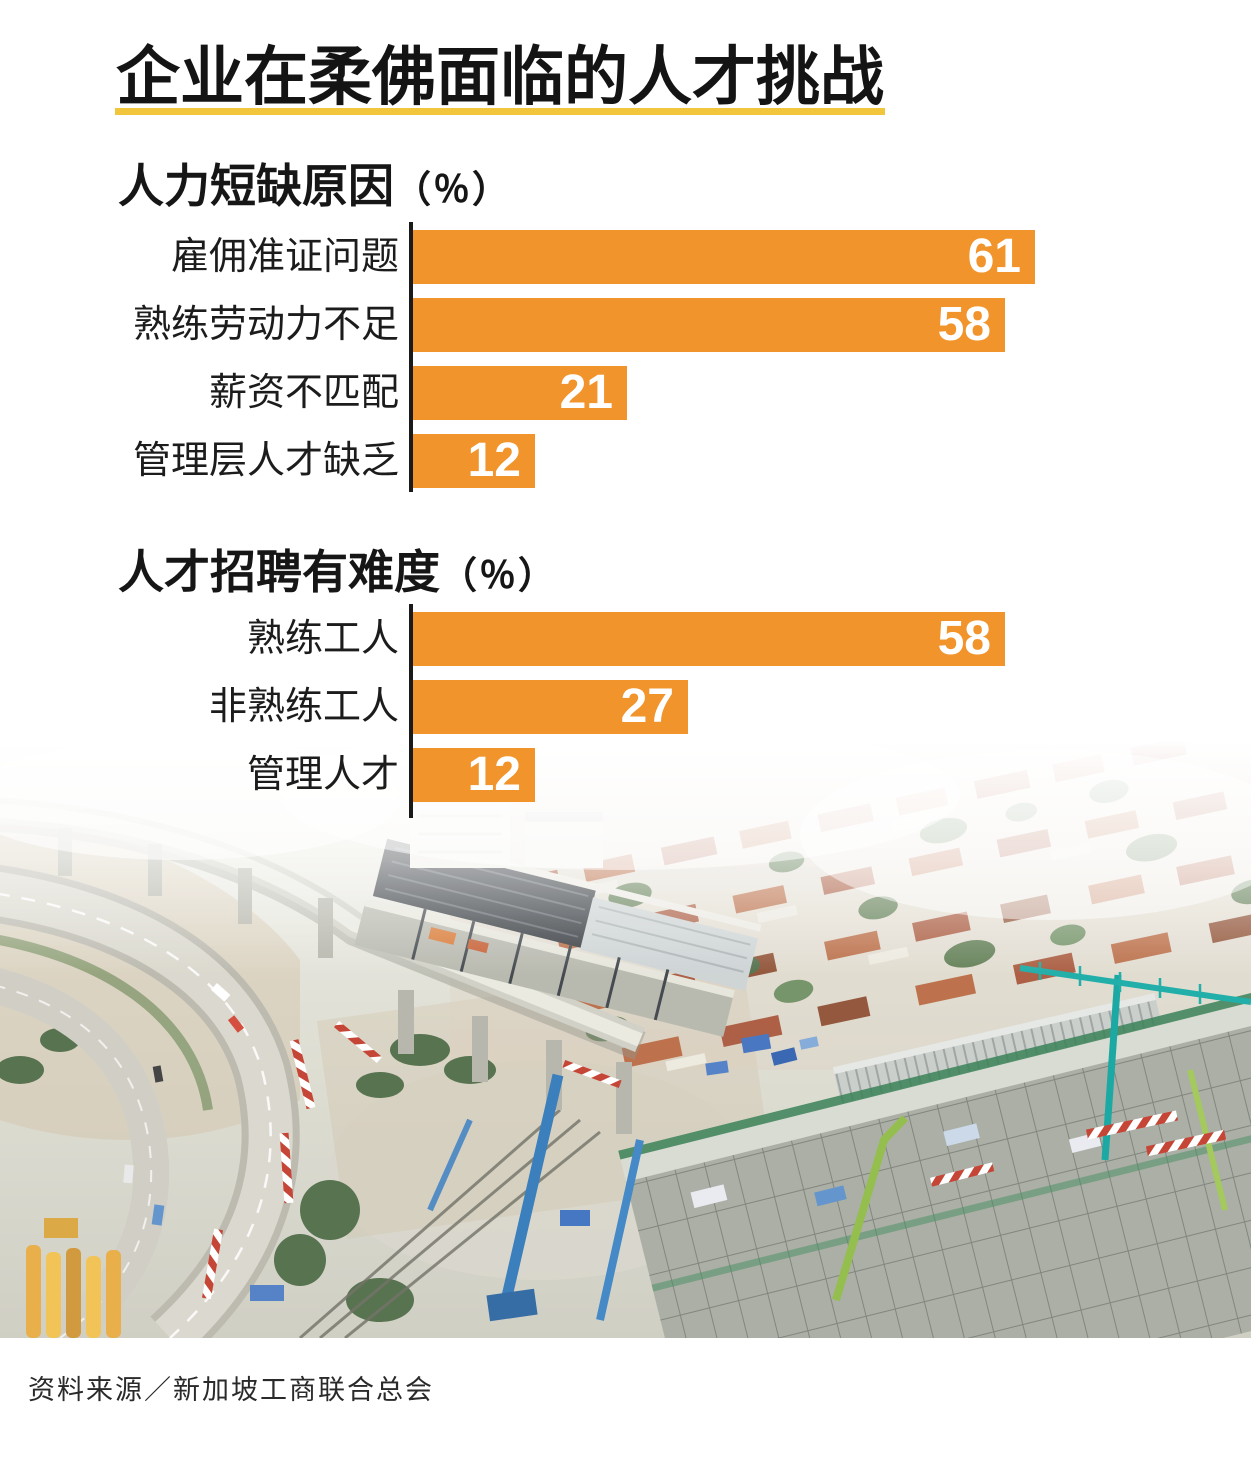 This screenshot has height=1458, width=1251. Describe the element at coordinates (498, 575) in the screenshot. I see `chart2-unit: （％）` at that location.